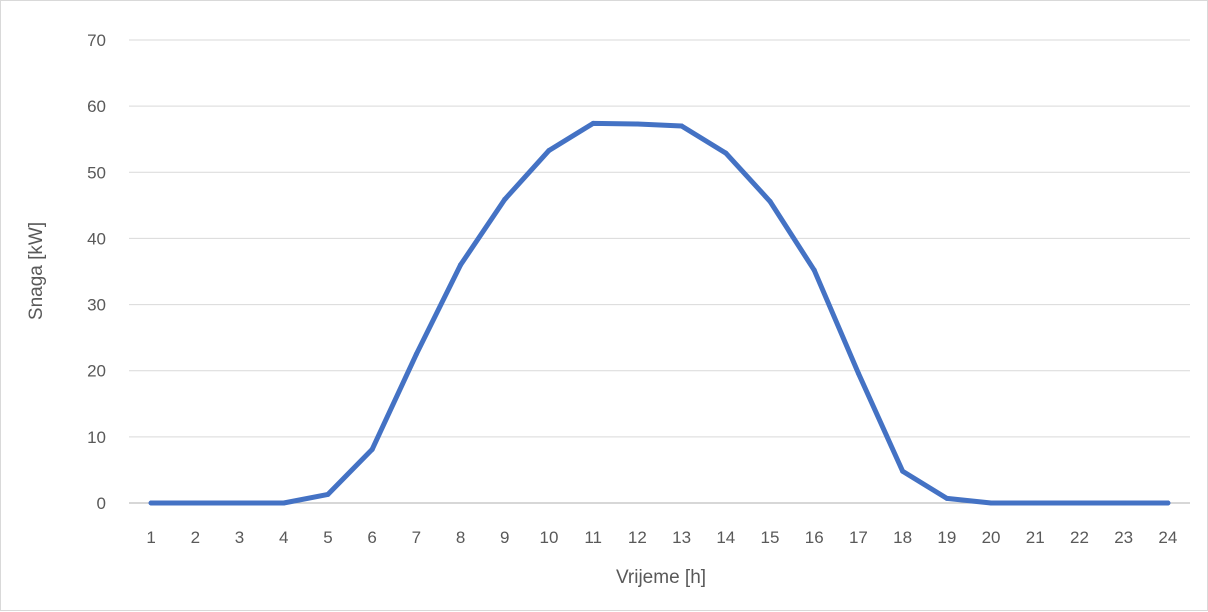 This screenshot has width=1208, height=612. I want to click on x-tick-label: 7, so click(416, 537).